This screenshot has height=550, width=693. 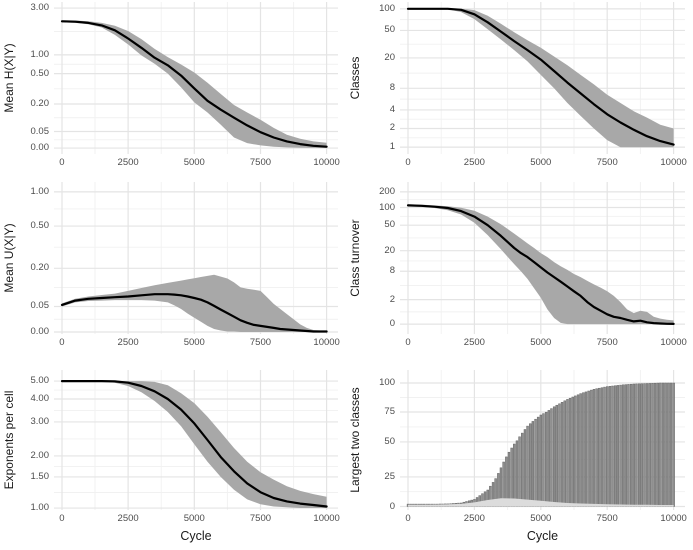 What do you see at coordinates (40, 8) in the screenshot?
I see `y-tick-label: 3.00` at bounding box center [40, 8].